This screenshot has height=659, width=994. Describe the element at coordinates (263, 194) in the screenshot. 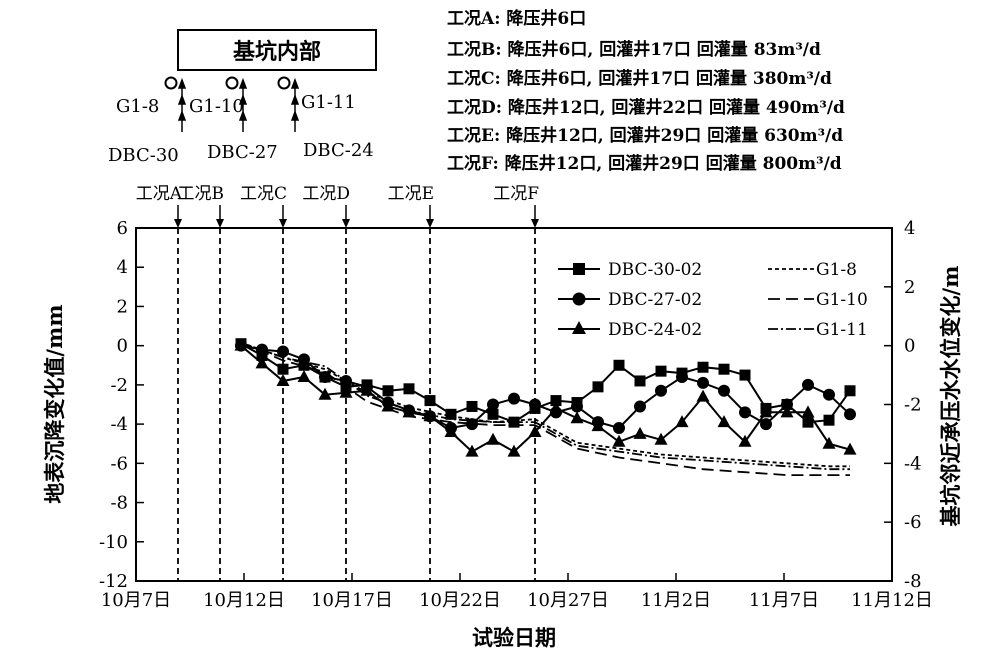

I see `condition-label-工况c: 工况C` at that location.